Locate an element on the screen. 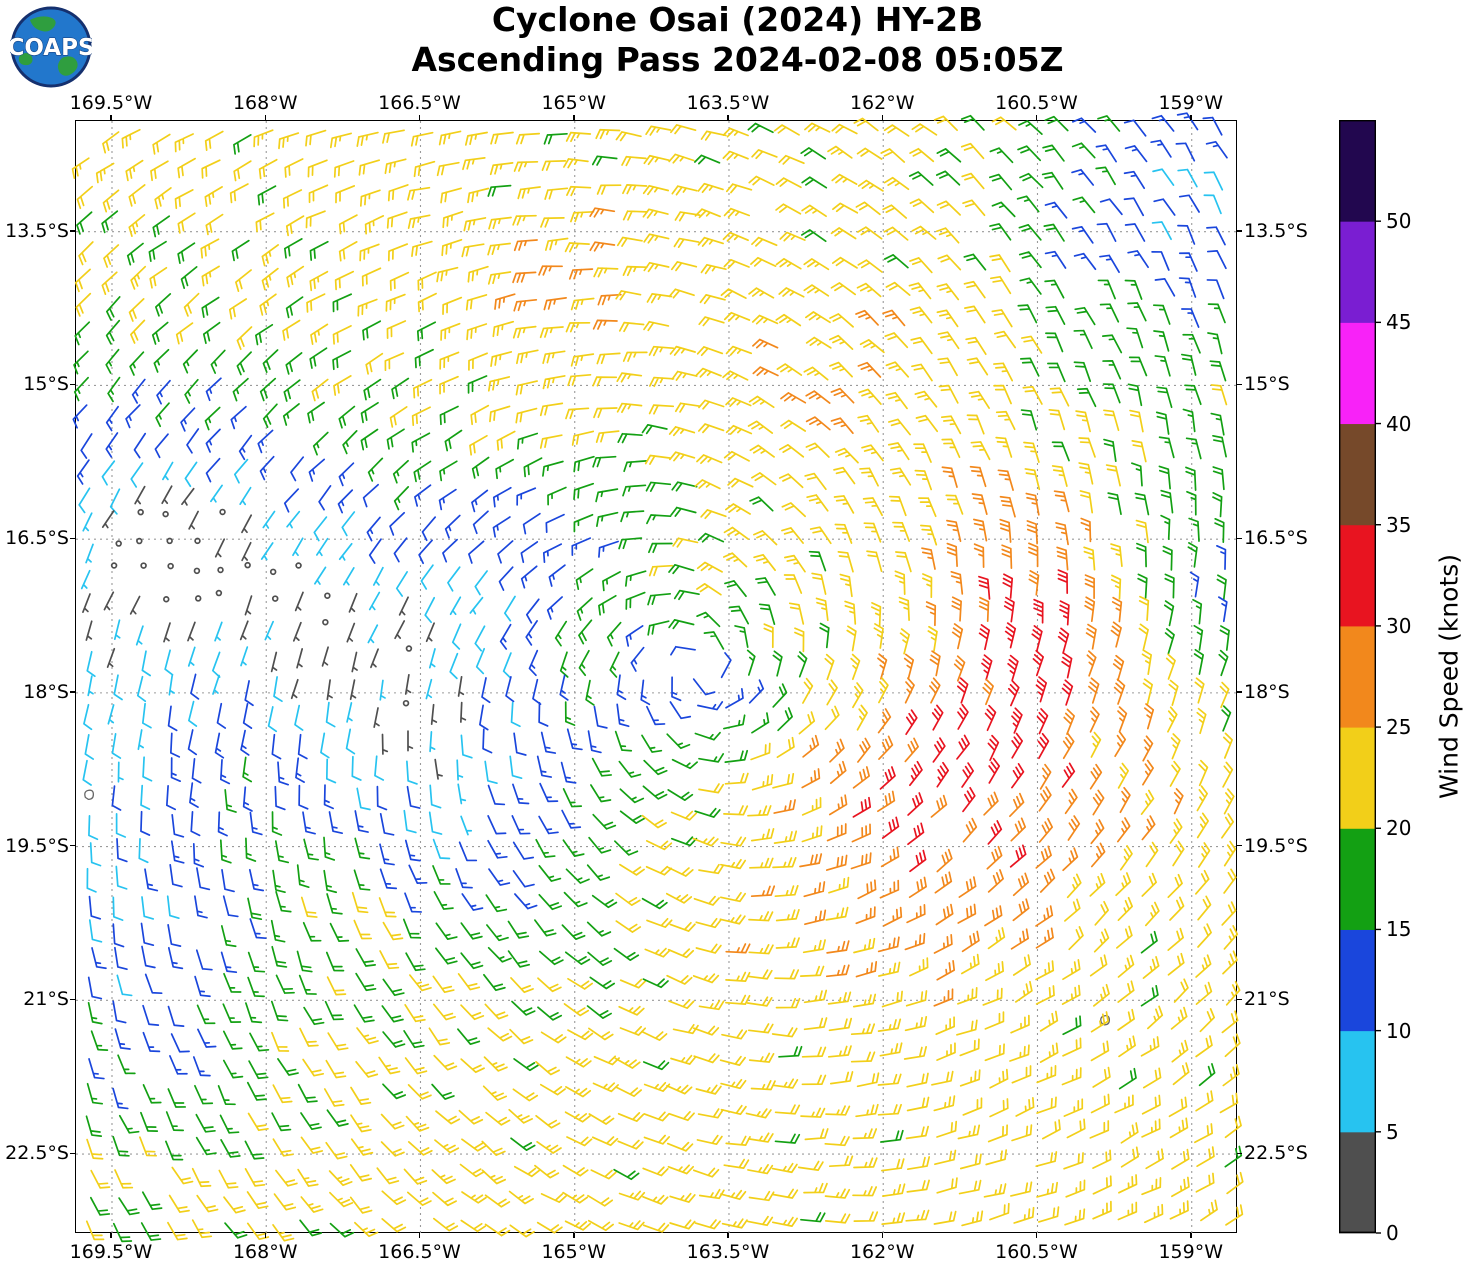 Image resolution: width=1475 pixels, height=1264 pixels. colorbar is located at coordinates (1359, 676).